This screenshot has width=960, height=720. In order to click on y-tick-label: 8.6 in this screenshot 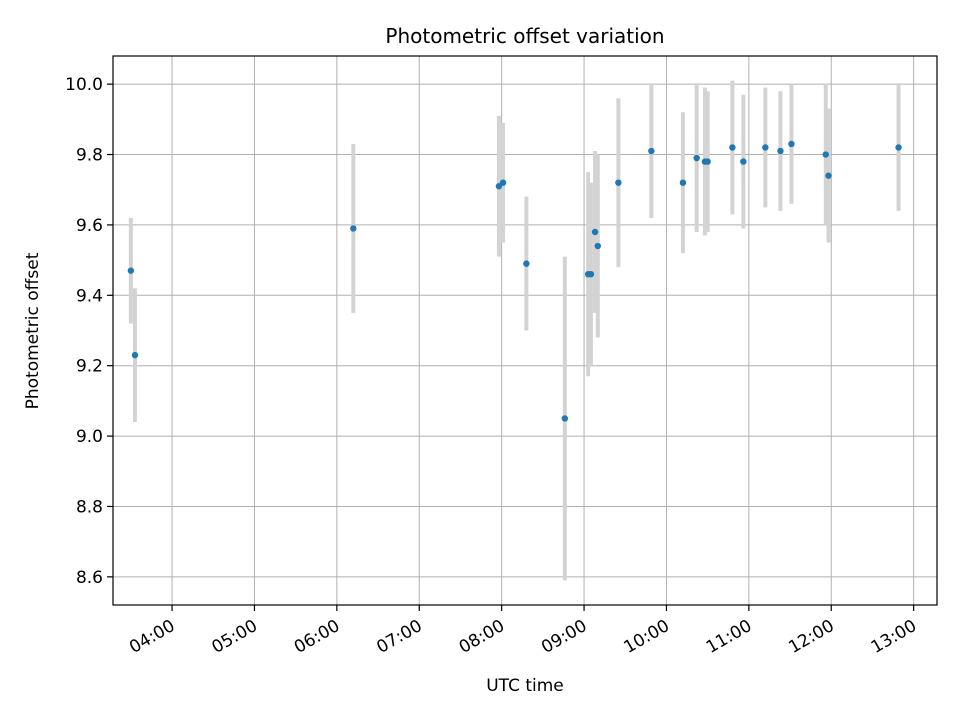, I will do `click(89, 578)`.